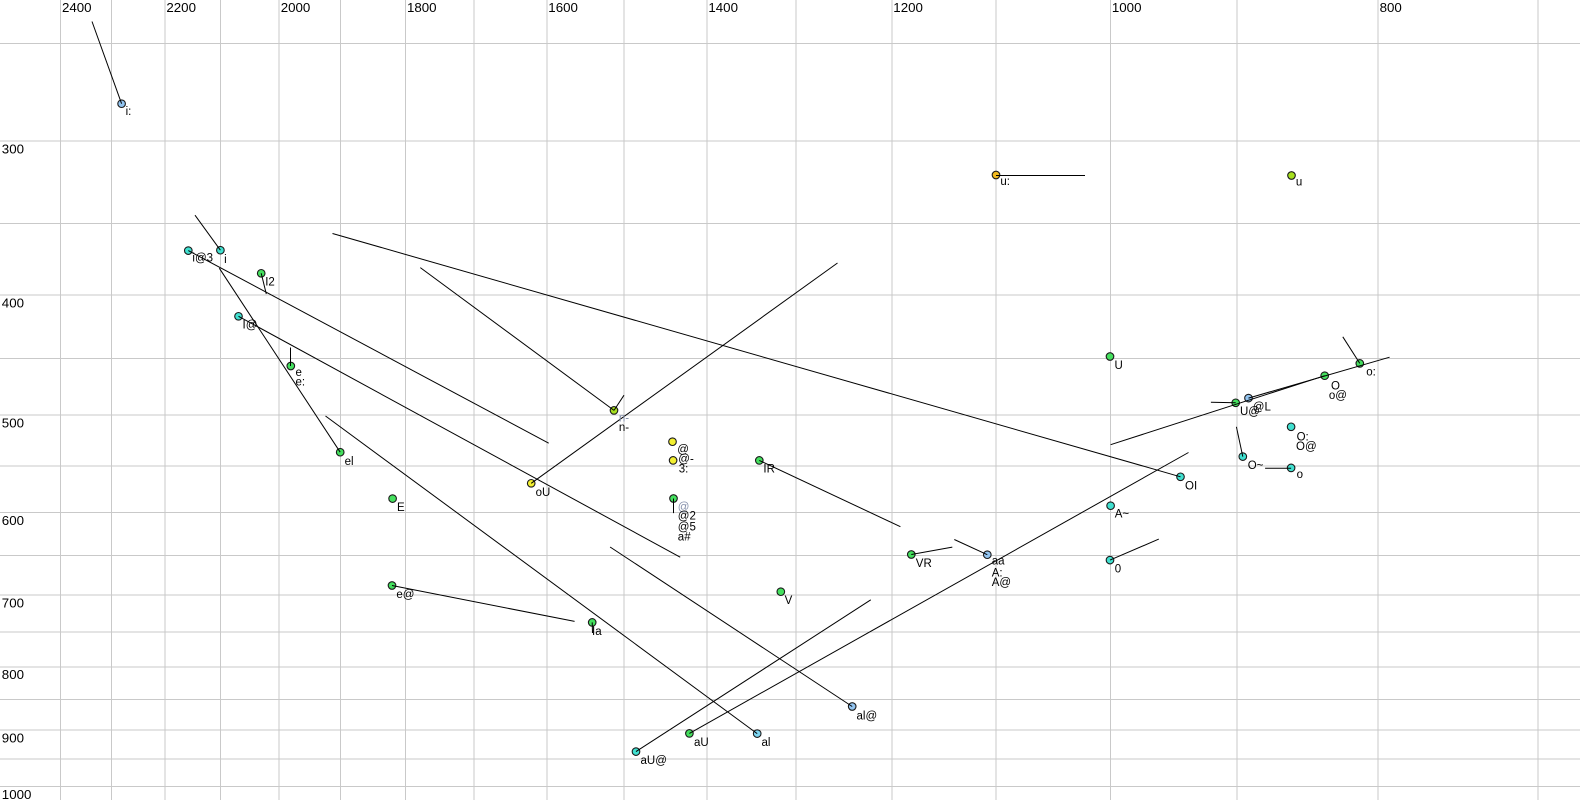 The height and width of the screenshot is (800, 1580). What do you see at coordinates (77, 7) in the screenshot?
I see `svg-text: 2400` at bounding box center [77, 7].